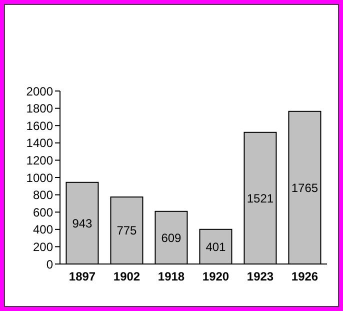 The image size is (343, 311). What do you see at coordinates (40, 91) in the screenshot?
I see `y-tick-label: 2000` at bounding box center [40, 91].